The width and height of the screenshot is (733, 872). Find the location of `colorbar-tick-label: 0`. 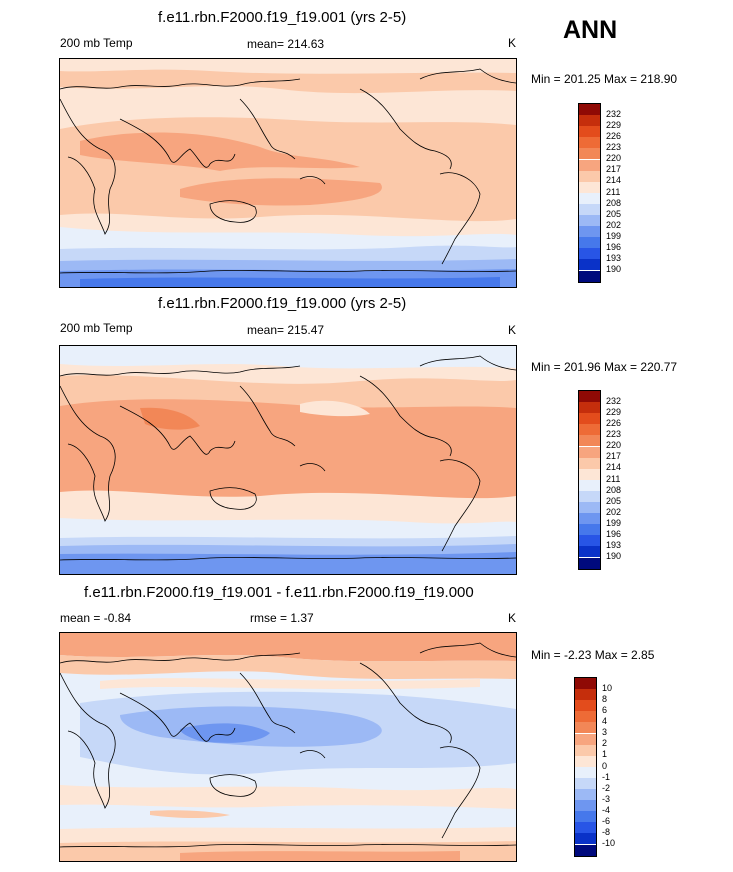

colorbar-tick-label: 0 is located at coordinates (605, 766).